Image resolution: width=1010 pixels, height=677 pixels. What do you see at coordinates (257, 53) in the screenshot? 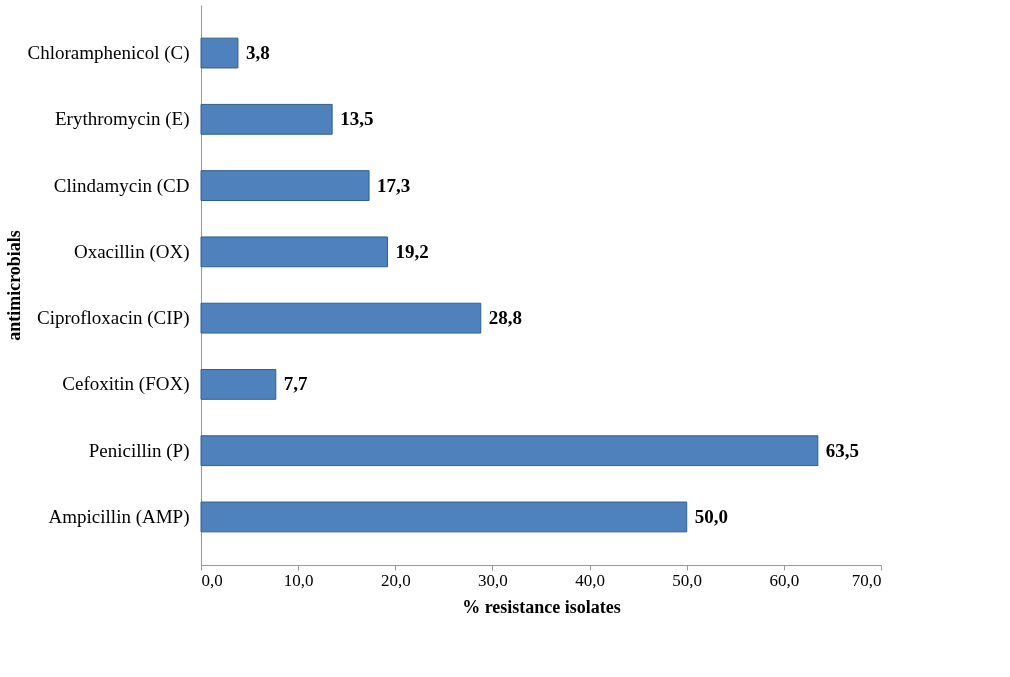
I see `data-label: 3,8` at bounding box center [257, 53].